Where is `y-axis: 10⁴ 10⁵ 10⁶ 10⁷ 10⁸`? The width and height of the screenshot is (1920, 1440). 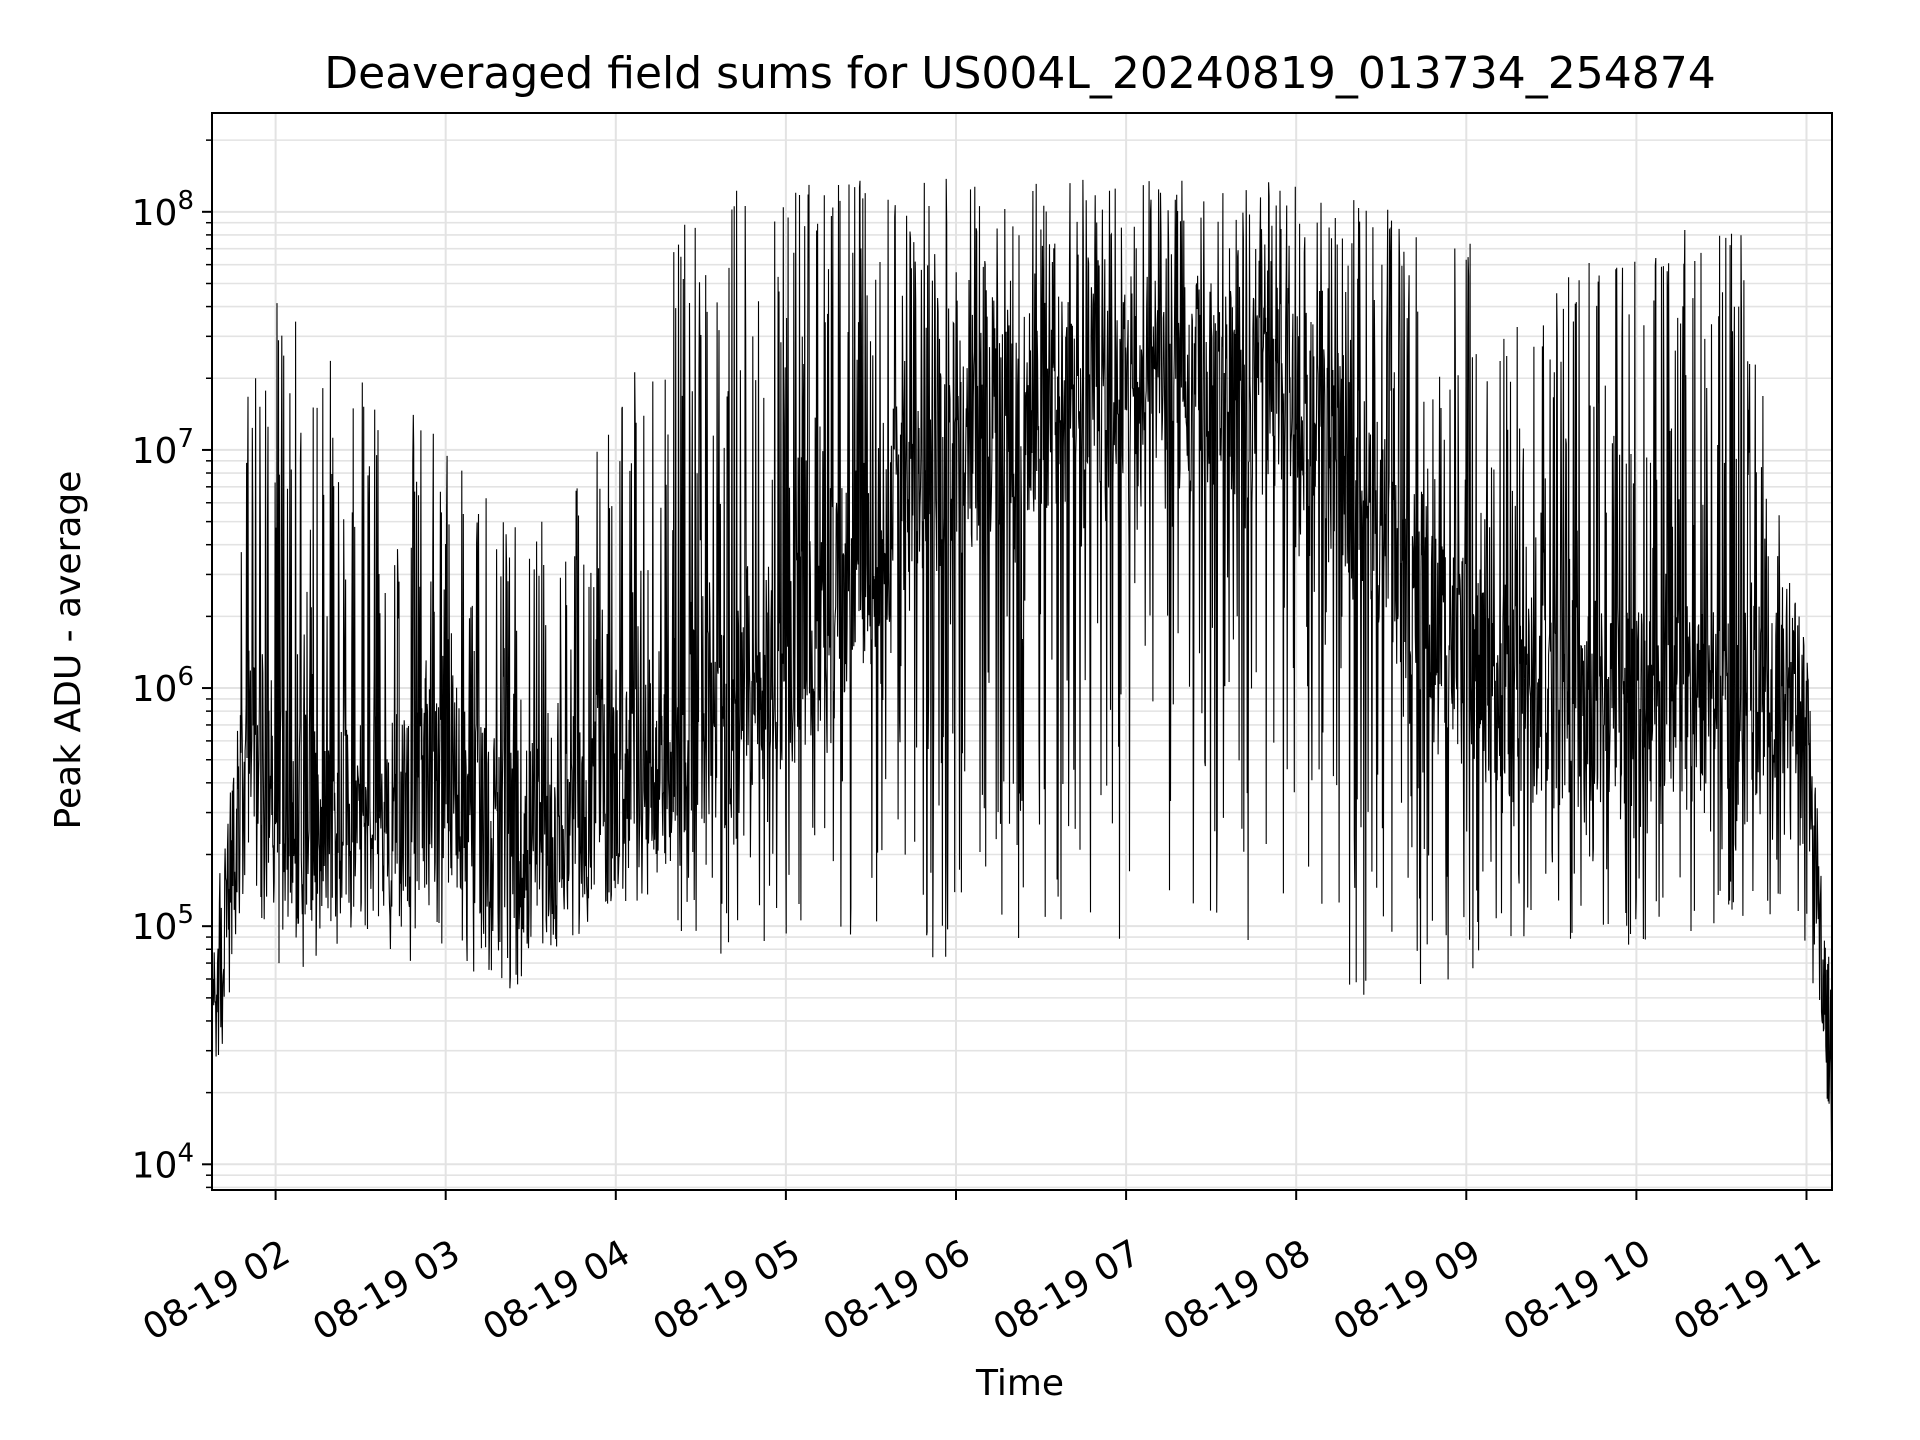
y-axis: 10⁴ 10⁵ 10⁶ 10⁷ 10⁸ is located at coordinates (172, 664).